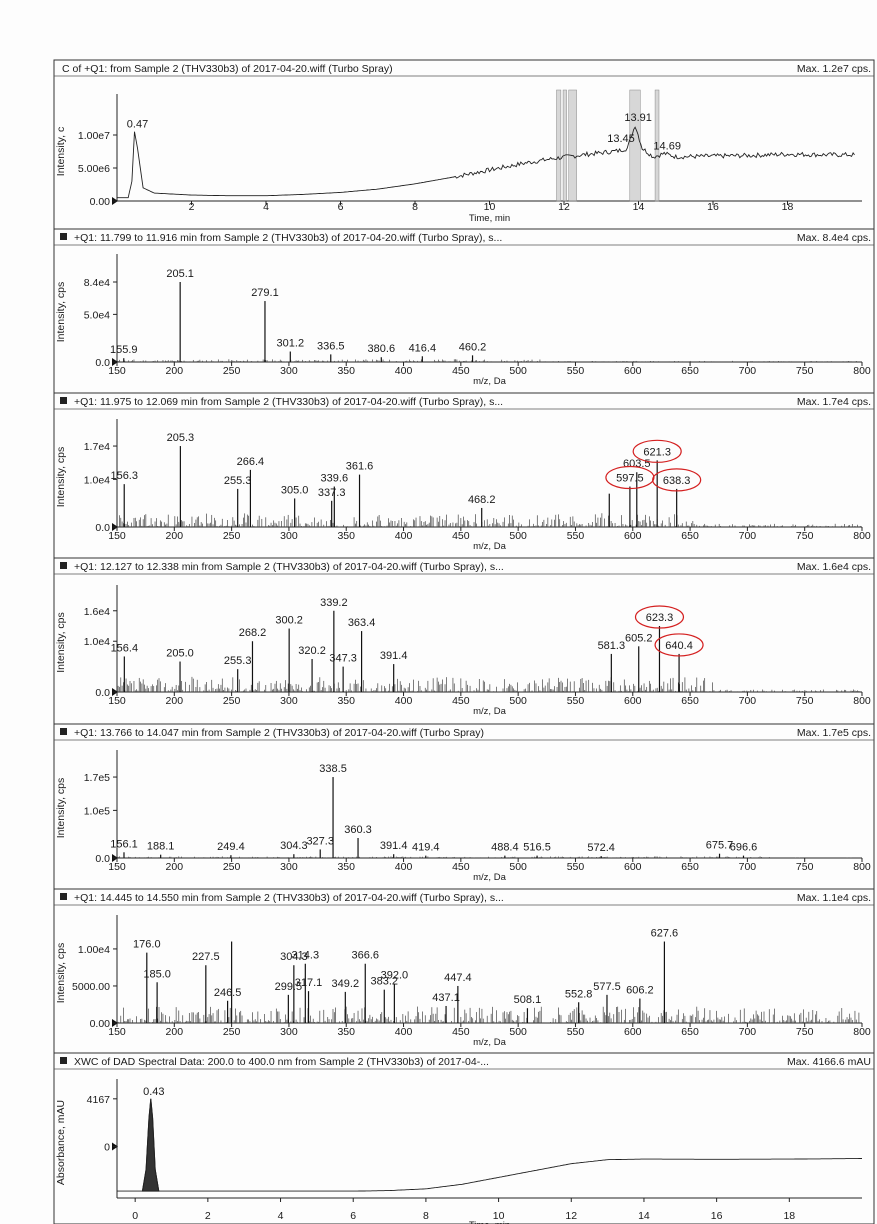 The image size is (877, 1224). I want to click on peak-label: 572.4, so click(601, 848).